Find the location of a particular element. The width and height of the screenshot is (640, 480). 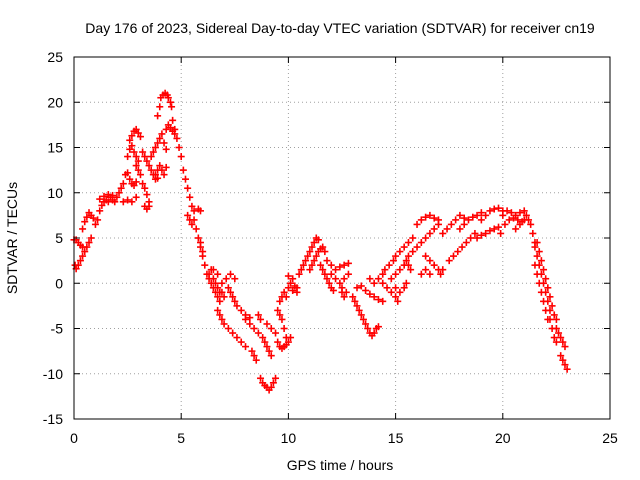

x-axis-label: GPS time / hours is located at coordinates (340, 465).